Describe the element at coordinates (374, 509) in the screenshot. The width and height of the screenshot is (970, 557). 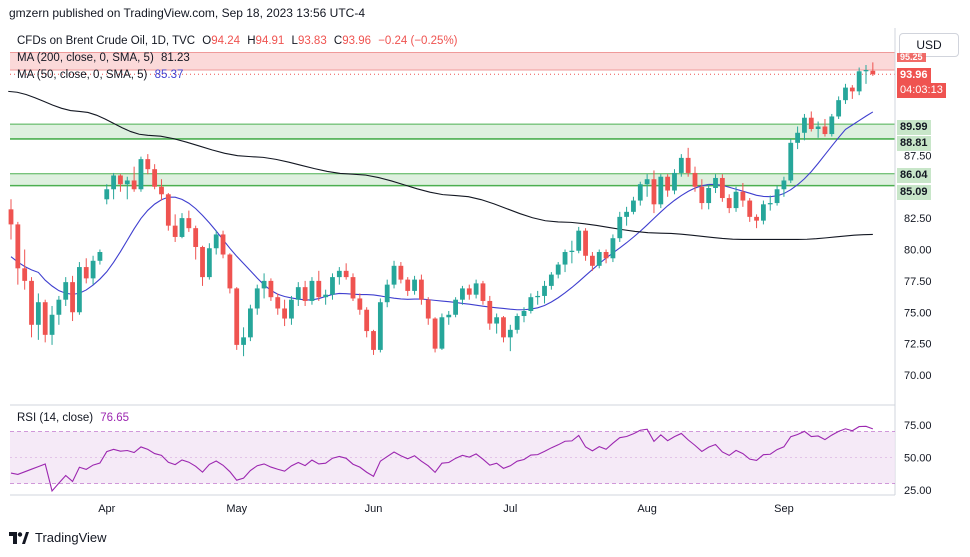
I see `x-tick-label: Jun` at that location.